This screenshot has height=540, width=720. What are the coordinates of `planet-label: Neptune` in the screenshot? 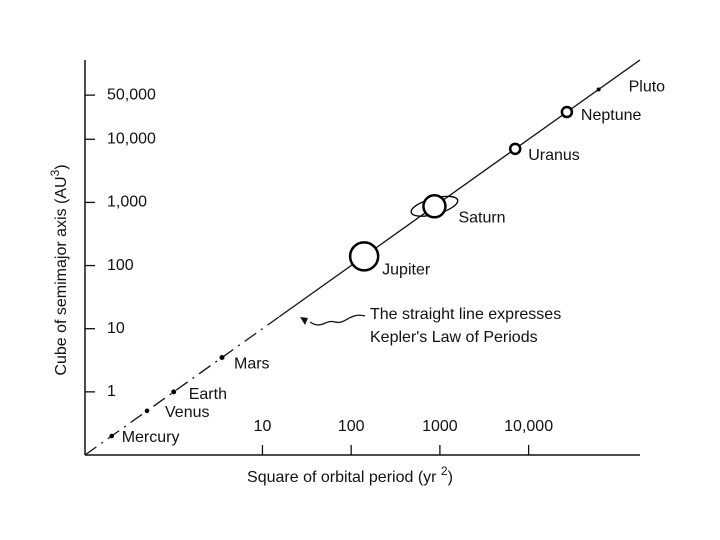 It's located at (611, 115).